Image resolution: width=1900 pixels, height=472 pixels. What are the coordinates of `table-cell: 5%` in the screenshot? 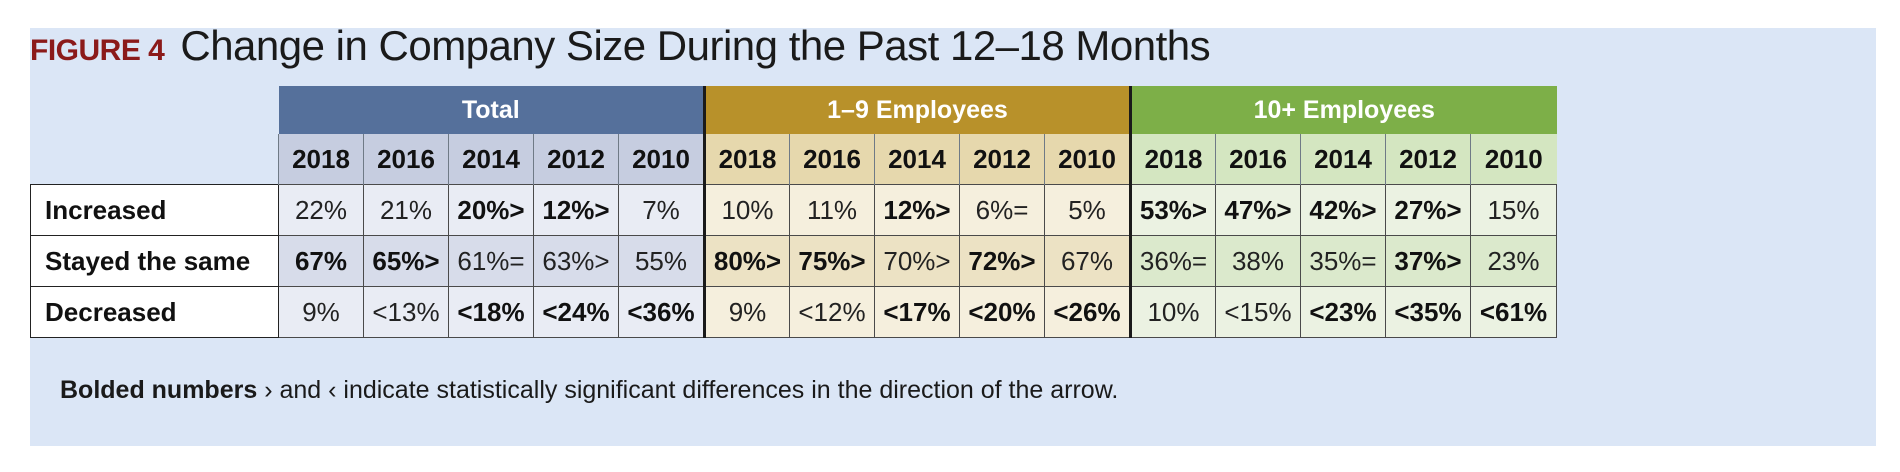 It's located at (1087, 210).